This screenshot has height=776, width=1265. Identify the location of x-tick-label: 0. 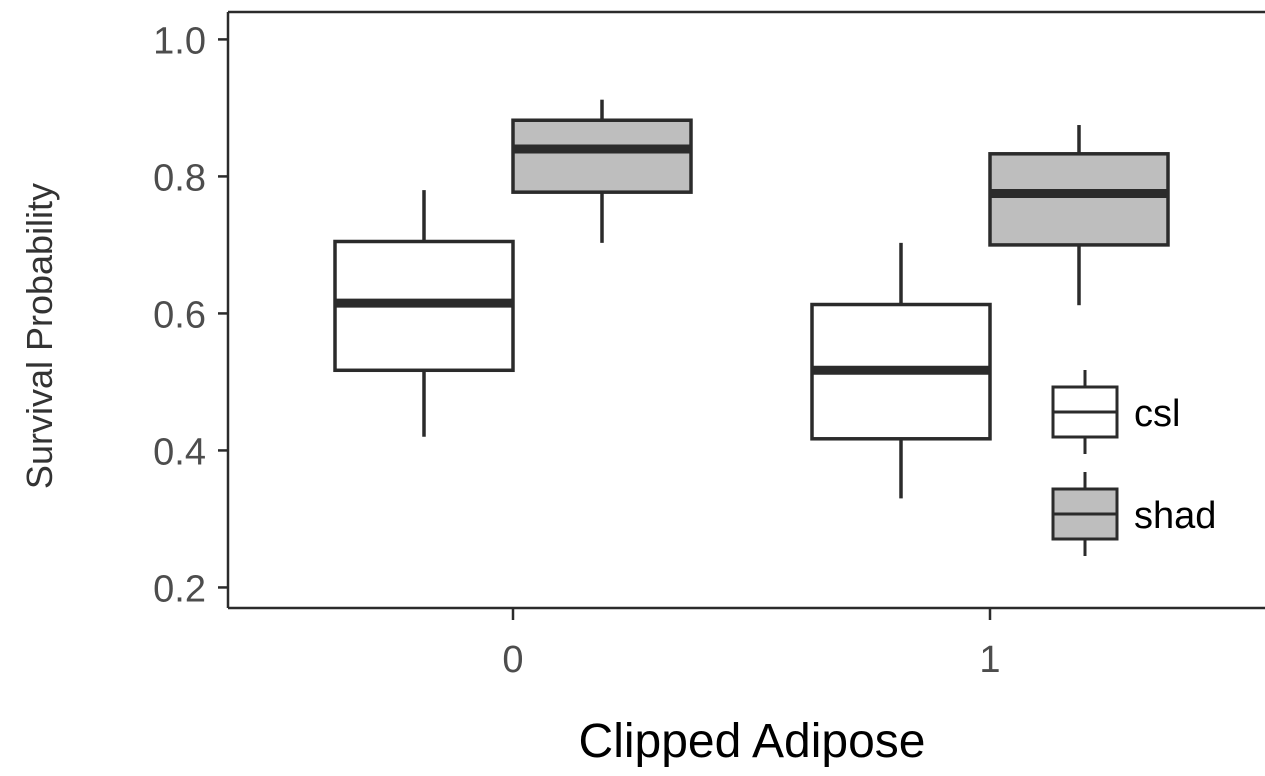
(512, 660).